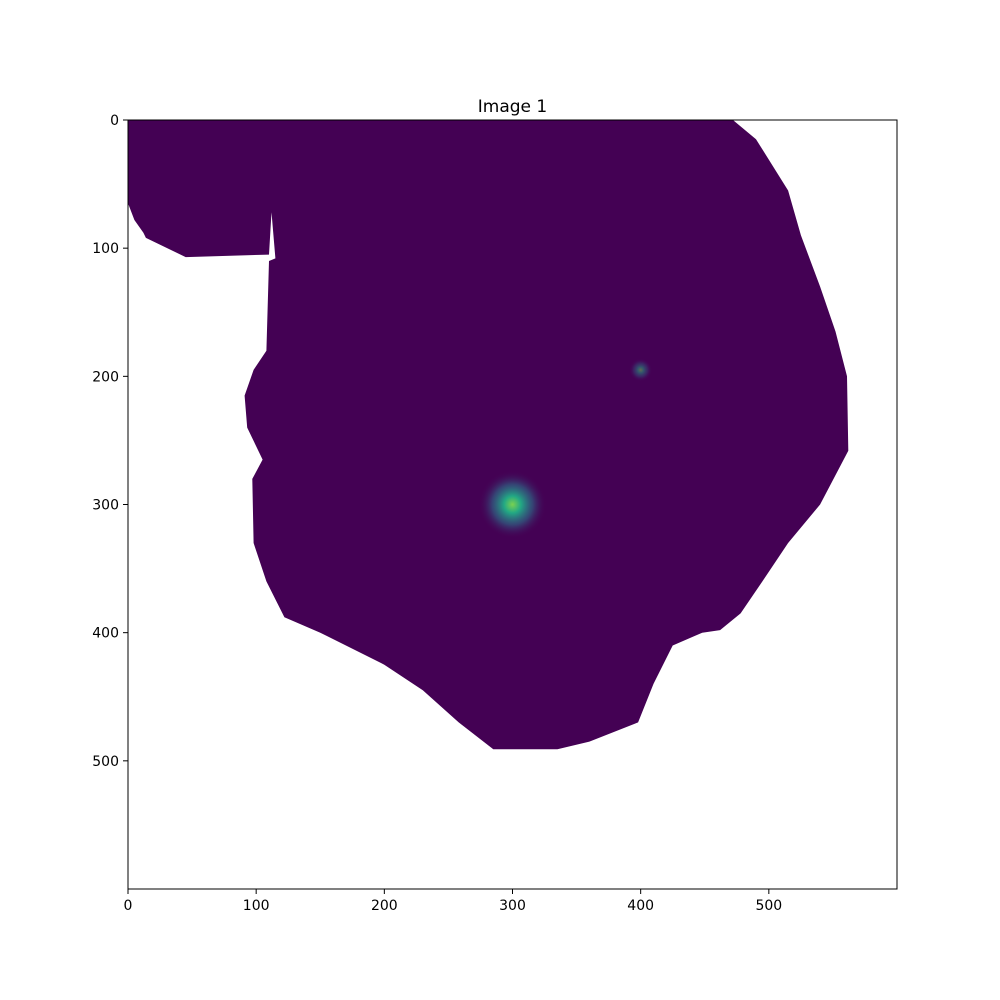  Describe the element at coordinates (114, 121) in the screenshot. I see `y-tick-label: 0` at that location.